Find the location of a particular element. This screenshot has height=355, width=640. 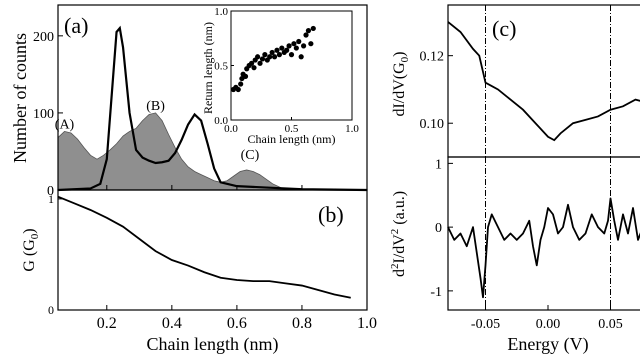

series-didv is located at coordinates (543, 81).